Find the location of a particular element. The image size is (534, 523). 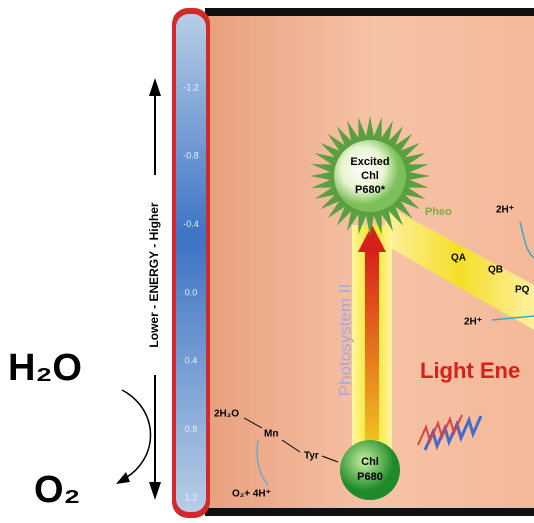

excited-core is located at coordinates (370, 176).